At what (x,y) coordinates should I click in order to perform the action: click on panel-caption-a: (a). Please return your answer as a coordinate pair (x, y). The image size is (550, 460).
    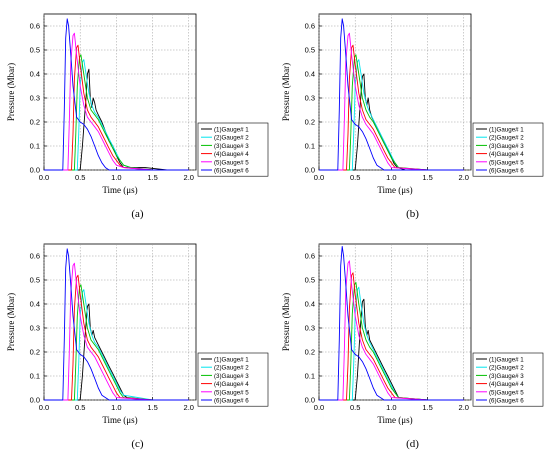
    Looking at the image, I should click on (137, 214).